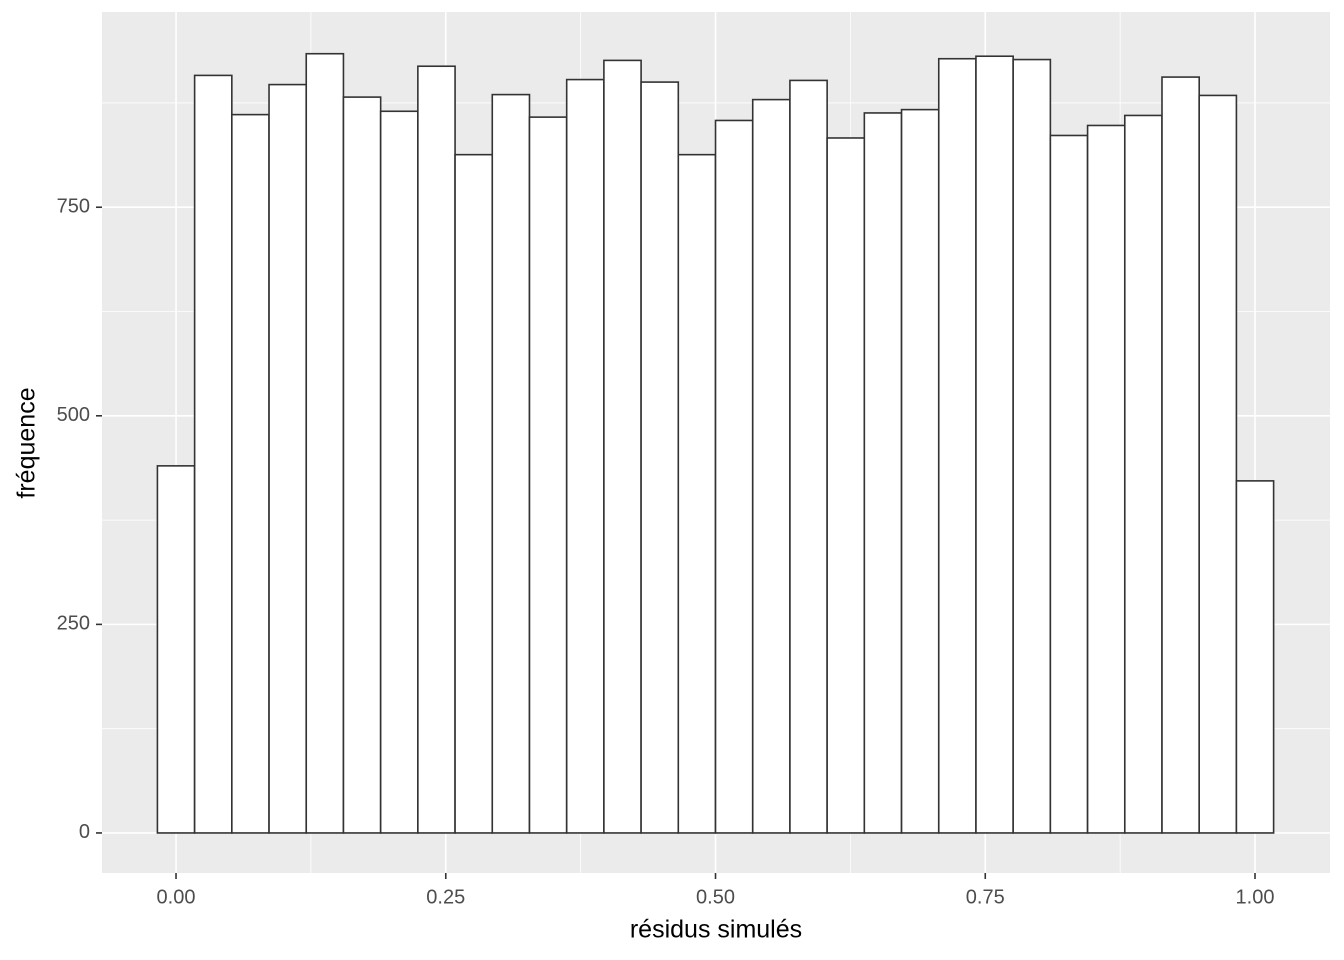 The width and height of the screenshot is (1344, 960). I want to click on x-tick-label: 1.00, so click(1255, 897).